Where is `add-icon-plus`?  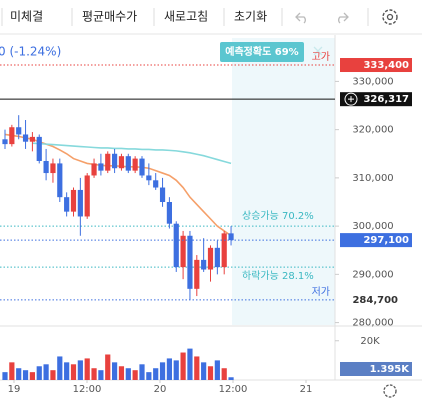
add-icon-plus is located at coordinates (351, 99).